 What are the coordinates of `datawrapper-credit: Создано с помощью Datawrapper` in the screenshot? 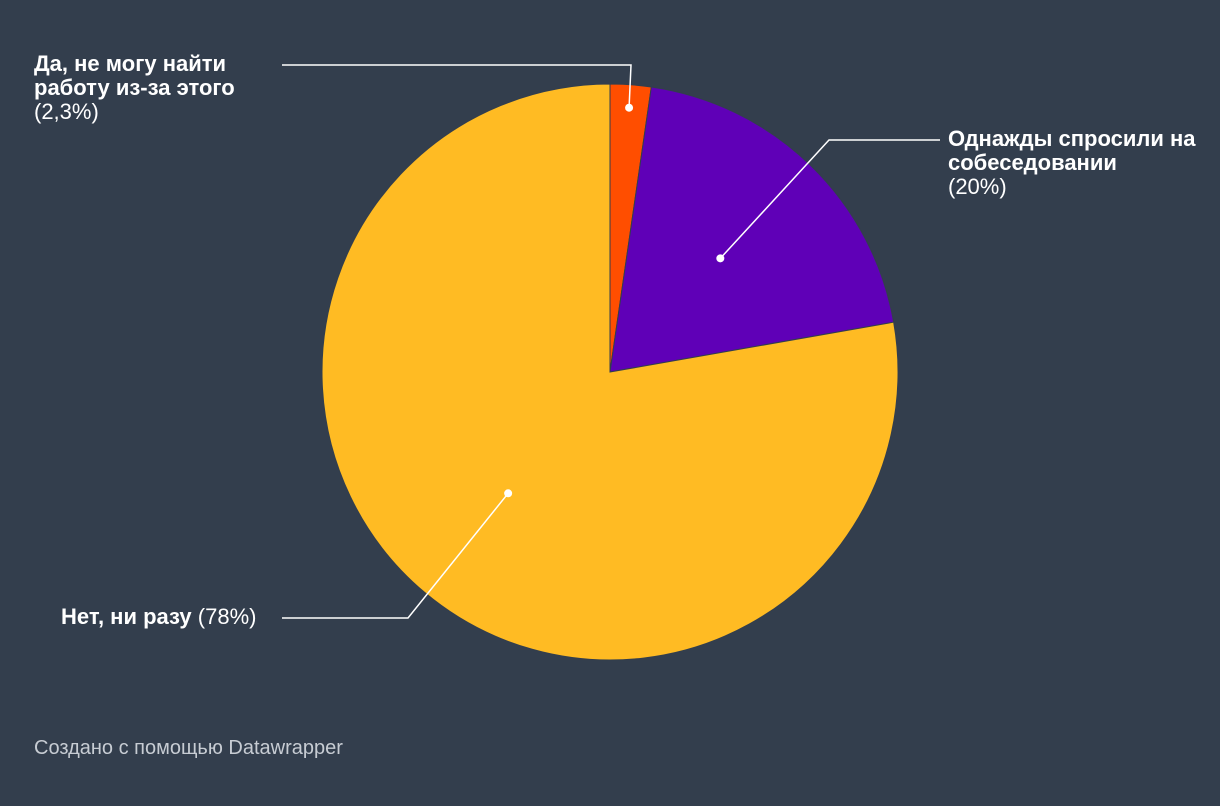 It's located at (188, 748).